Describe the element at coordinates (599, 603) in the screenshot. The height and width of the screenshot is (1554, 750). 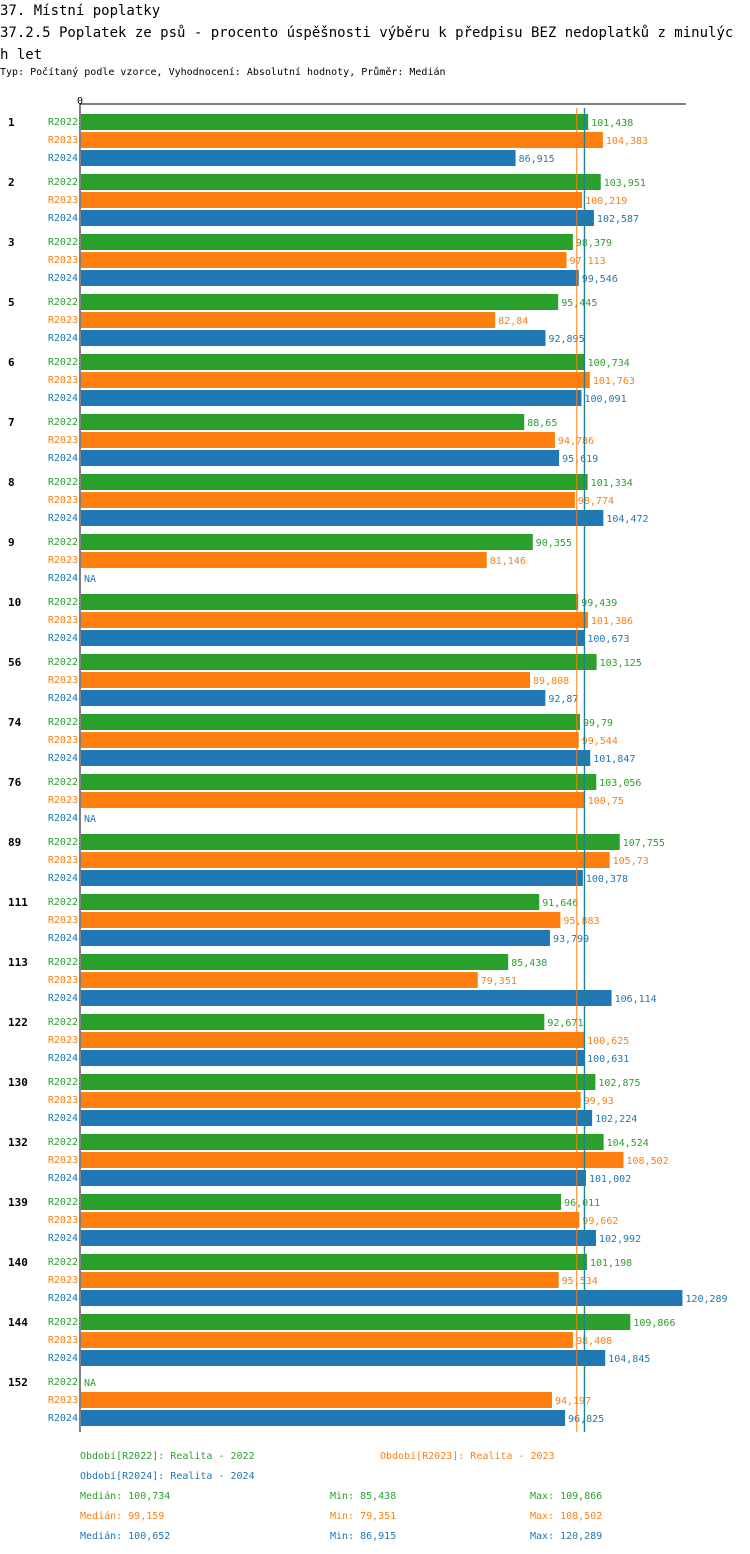
I see `value-label: 99,439` at that location.